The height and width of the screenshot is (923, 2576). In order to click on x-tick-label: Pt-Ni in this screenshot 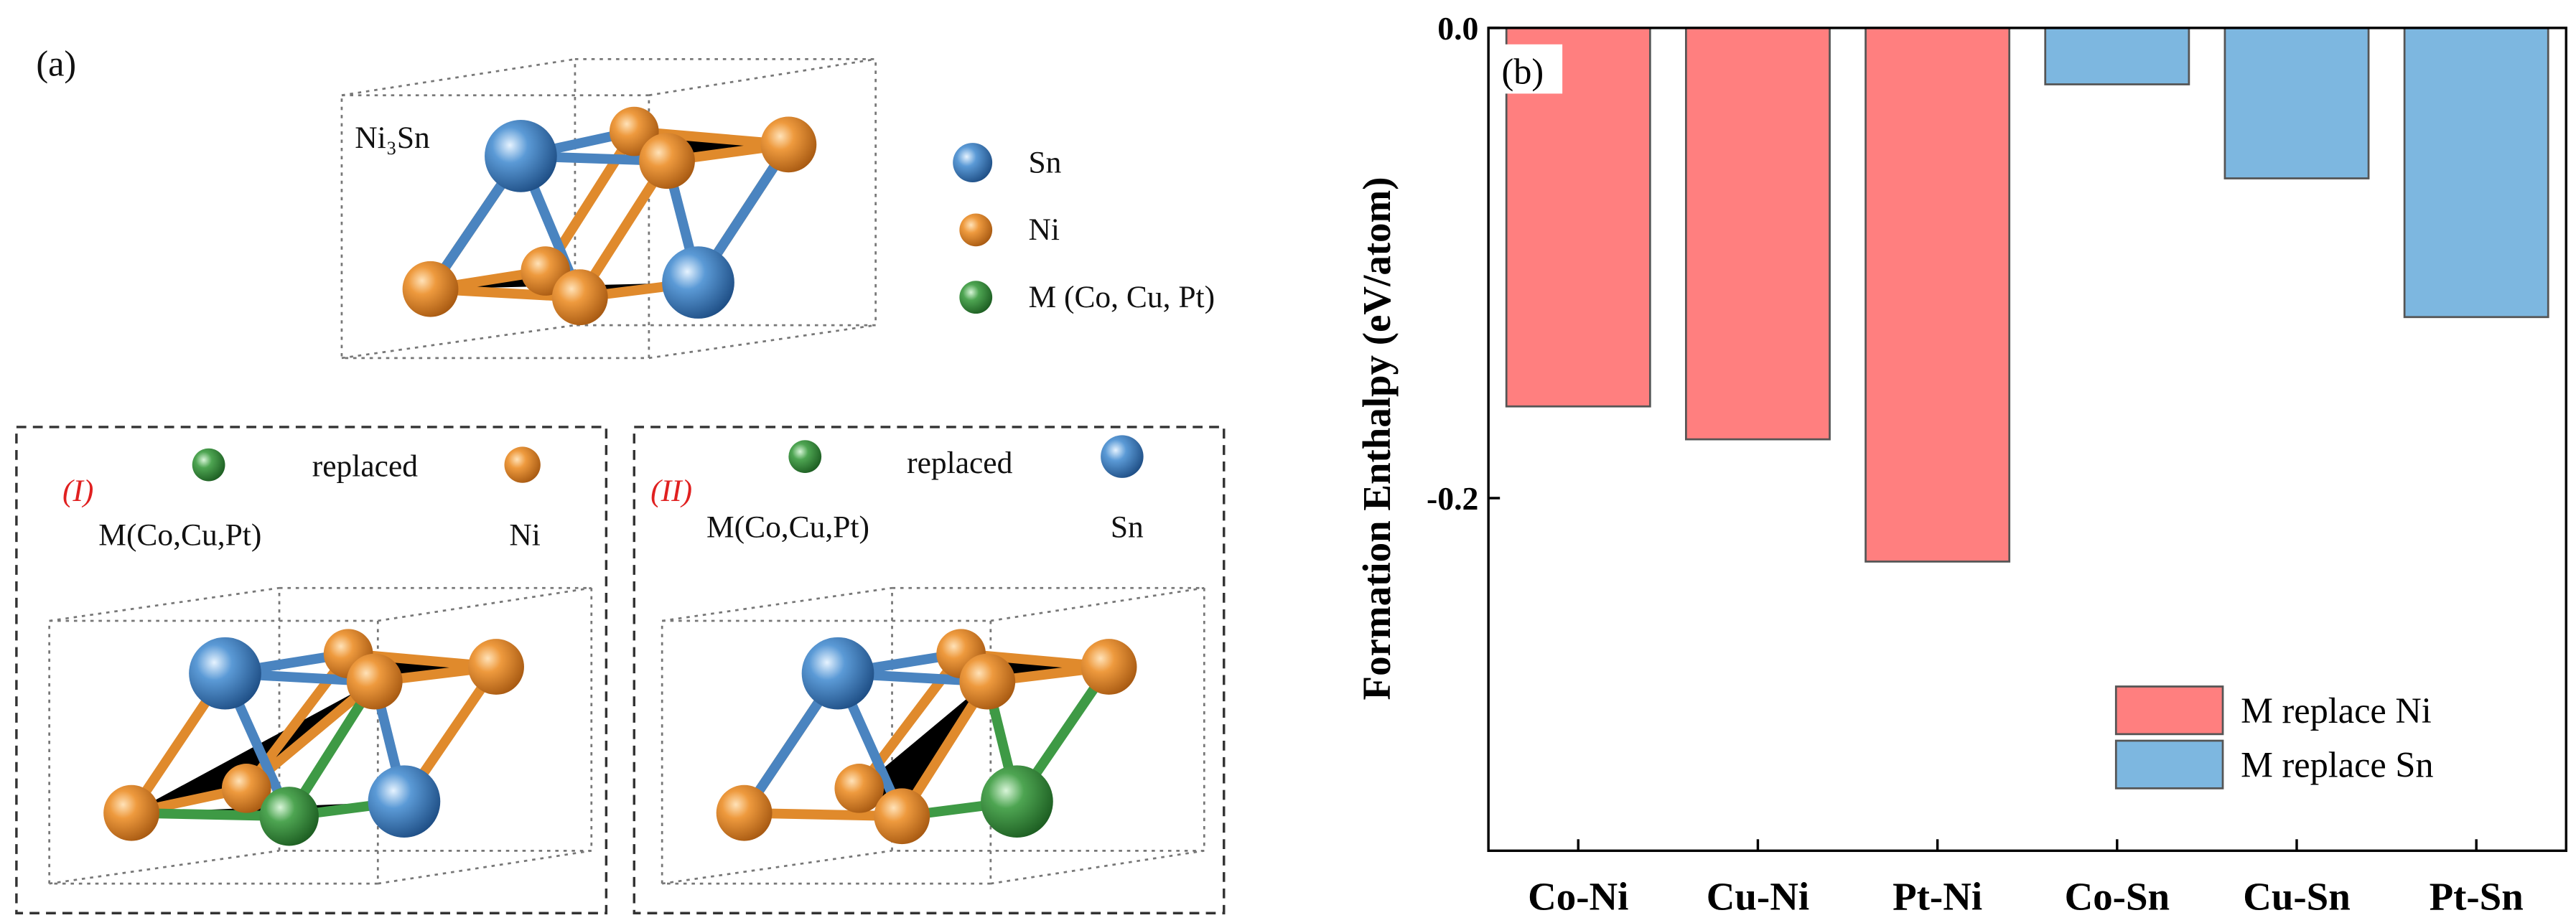, I will do `click(1937, 897)`.